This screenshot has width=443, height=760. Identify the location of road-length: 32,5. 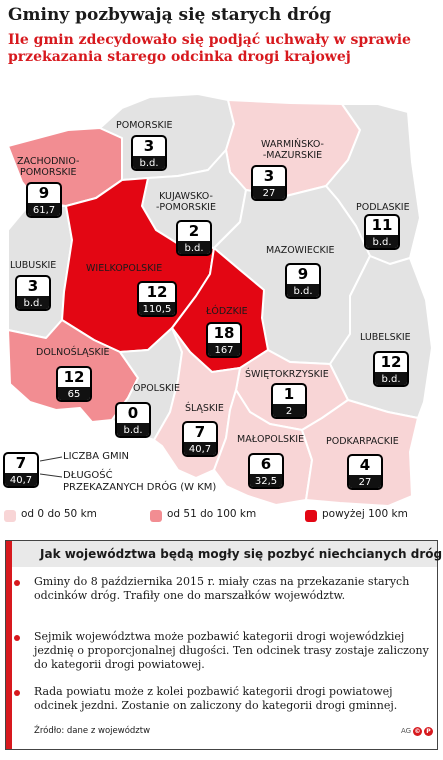
(266, 480).